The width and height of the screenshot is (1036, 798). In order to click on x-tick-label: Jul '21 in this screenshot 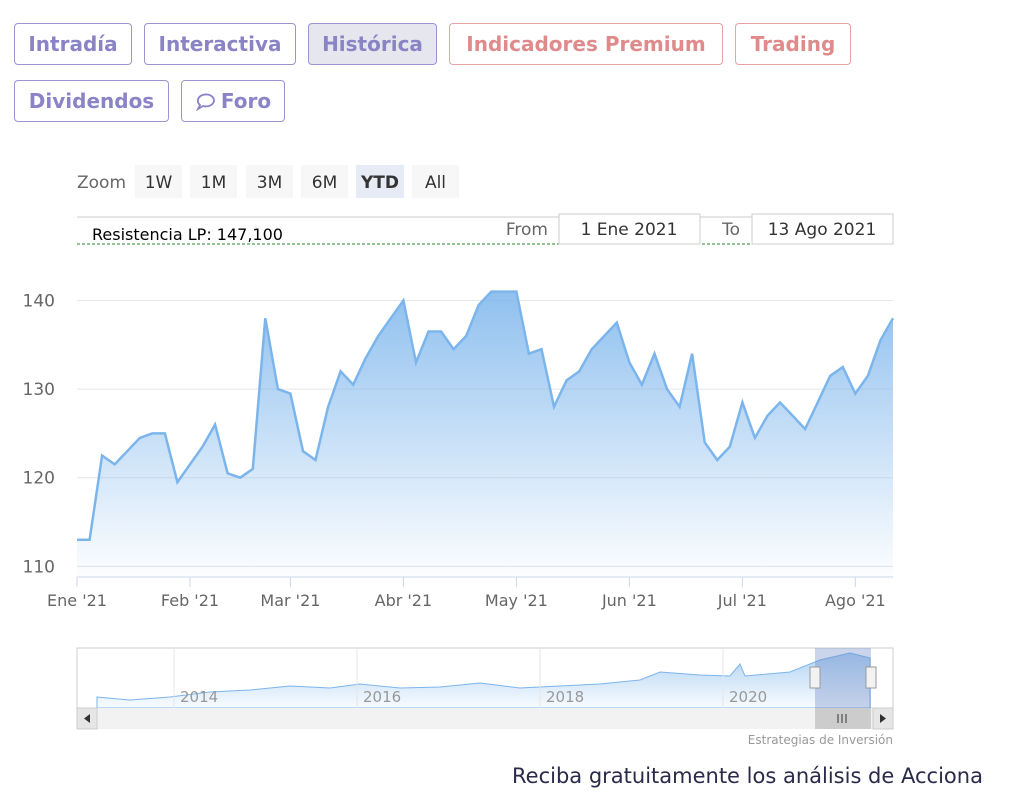, I will do `click(742, 600)`.